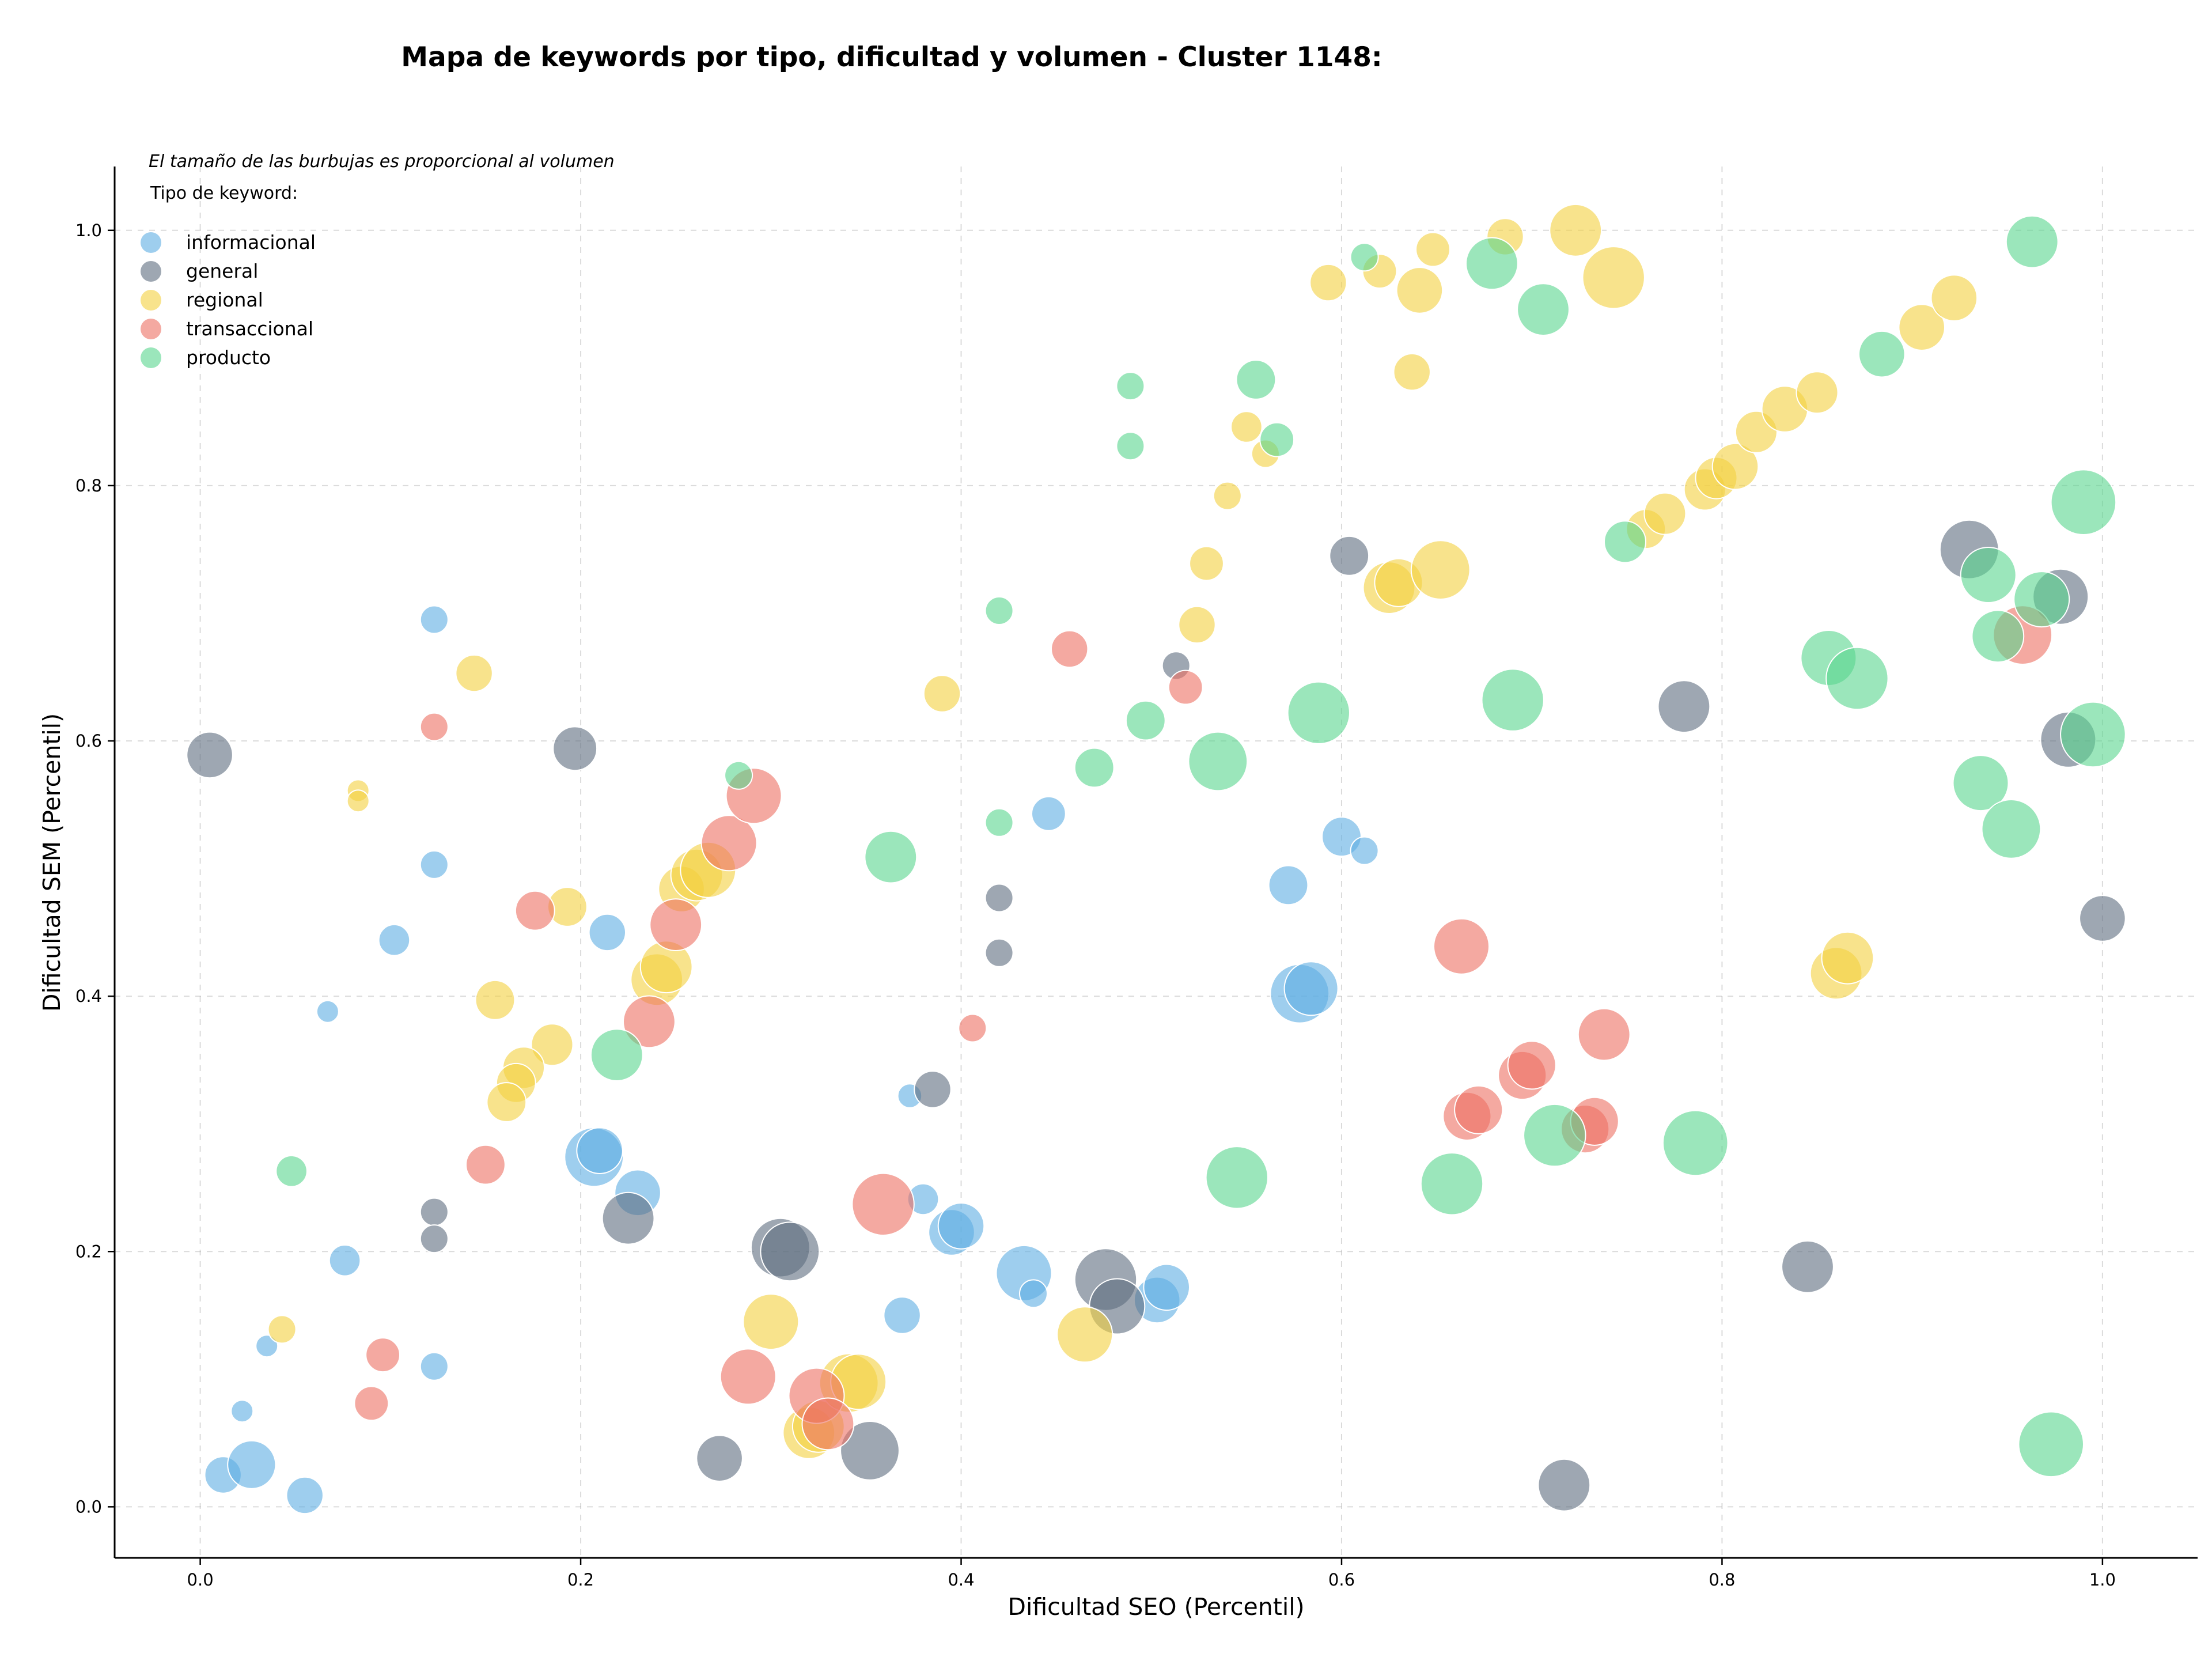 This screenshot has height=1661, width=2212. I want to click on y-axis-label: Dificultad SEM (Percentil), so click(52, 862).